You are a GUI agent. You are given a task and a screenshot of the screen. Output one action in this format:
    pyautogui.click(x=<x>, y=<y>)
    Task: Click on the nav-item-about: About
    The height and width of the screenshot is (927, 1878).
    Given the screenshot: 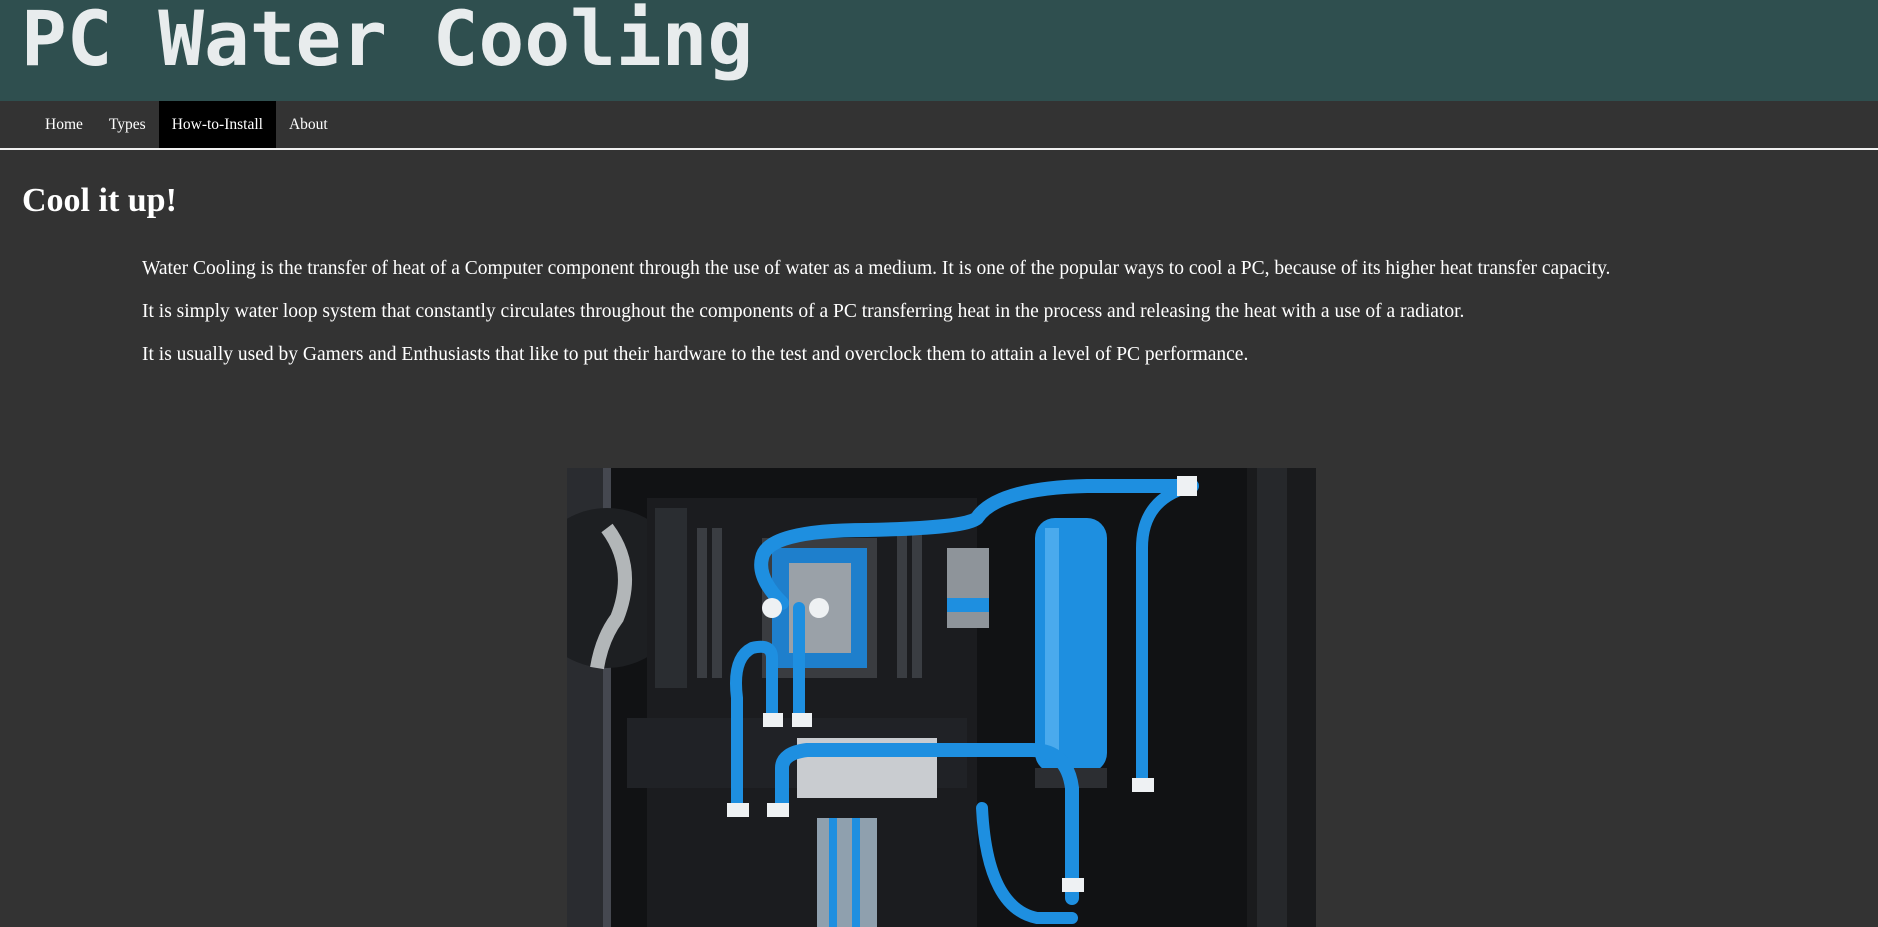 What is the action you would take?
    pyautogui.click(x=308, y=124)
    